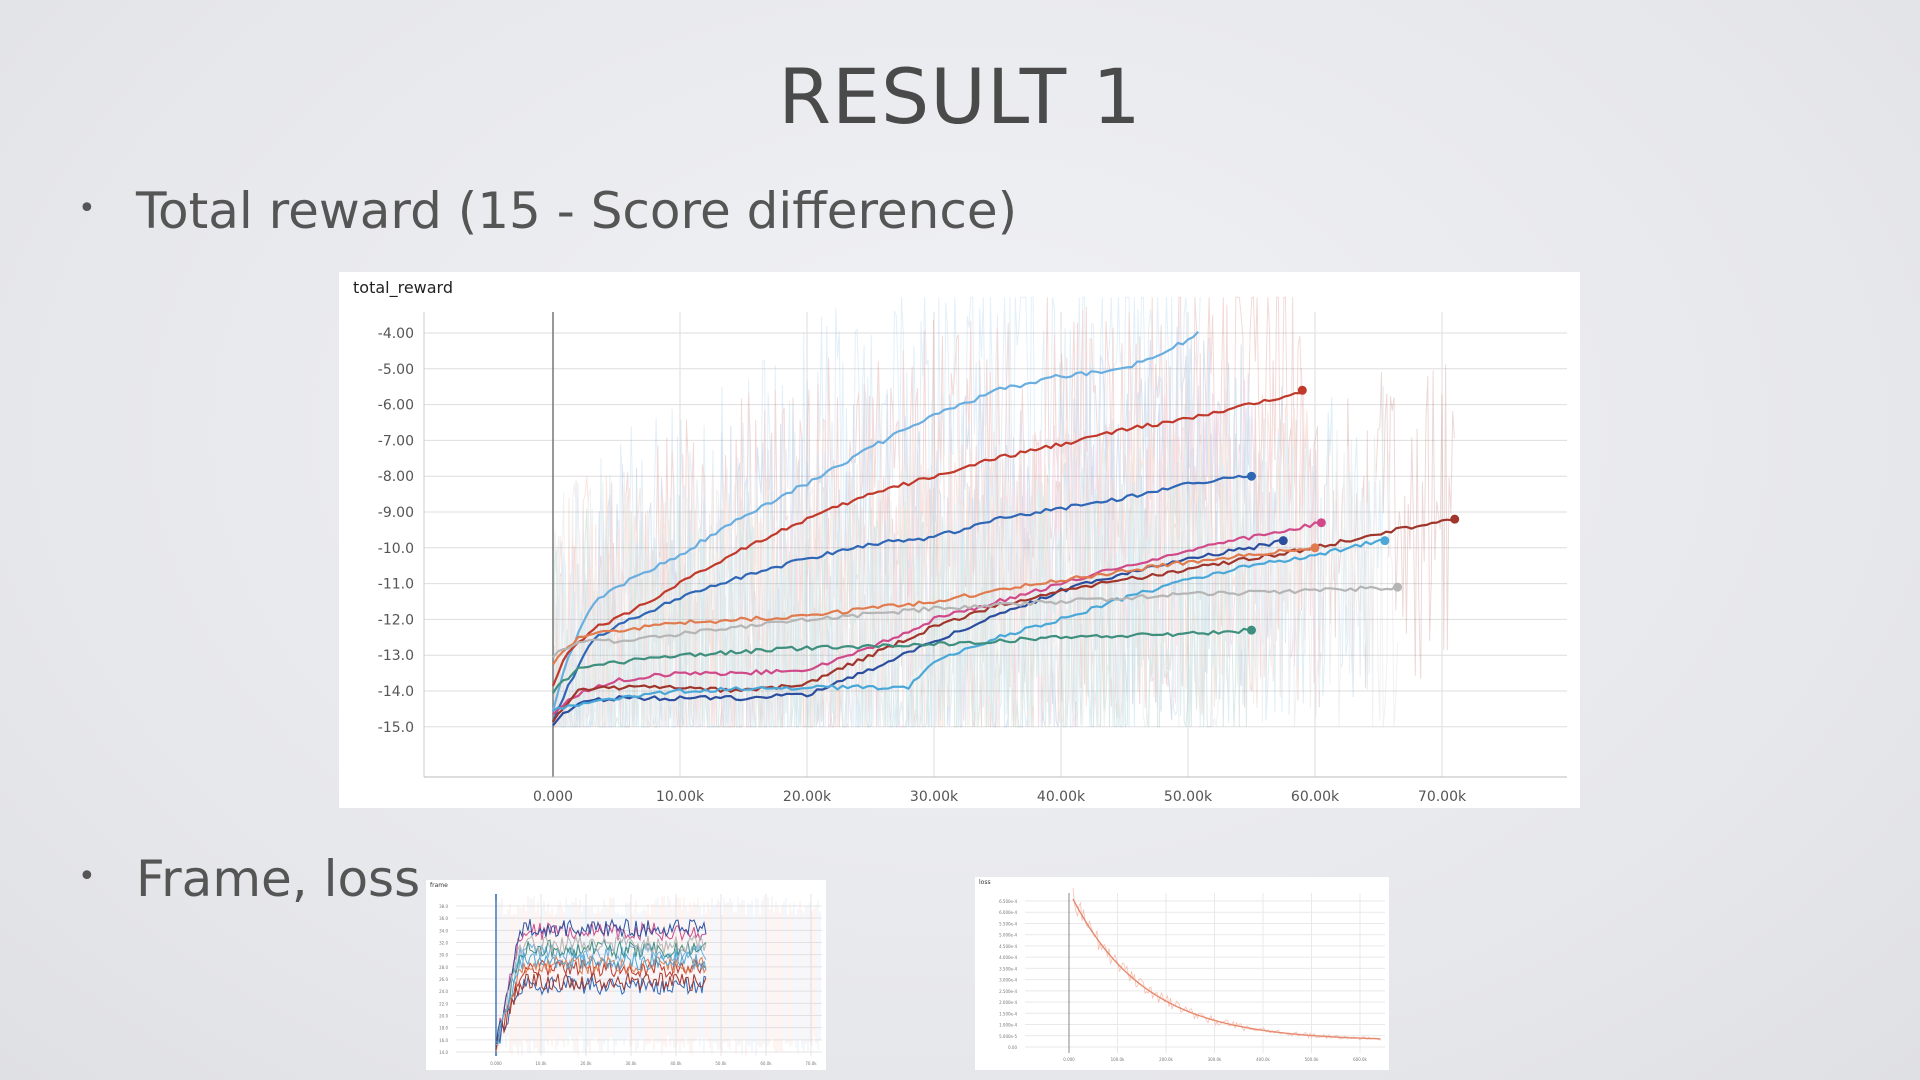 Image resolution: width=1920 pixels, height=1080 pixels. Describe the element at coordinates (1008, 968) in the screenshot. I see `loss-y-tick: 3.500e-4` at that location.